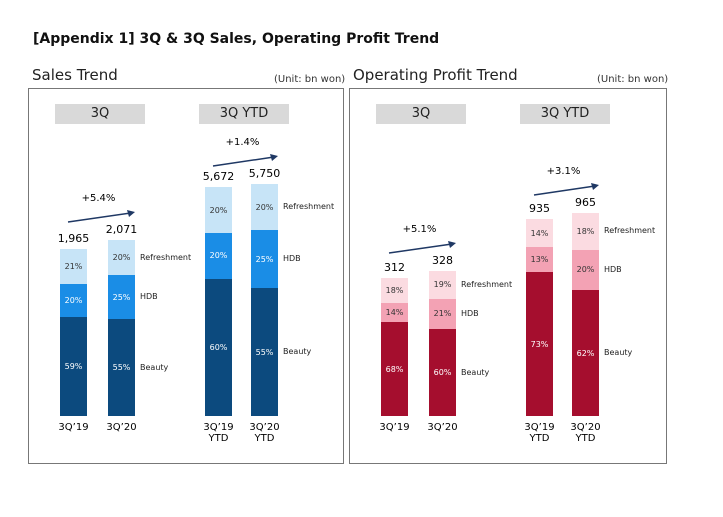  I want to click on bar: 60% 21% 19%, so click(442, 343).